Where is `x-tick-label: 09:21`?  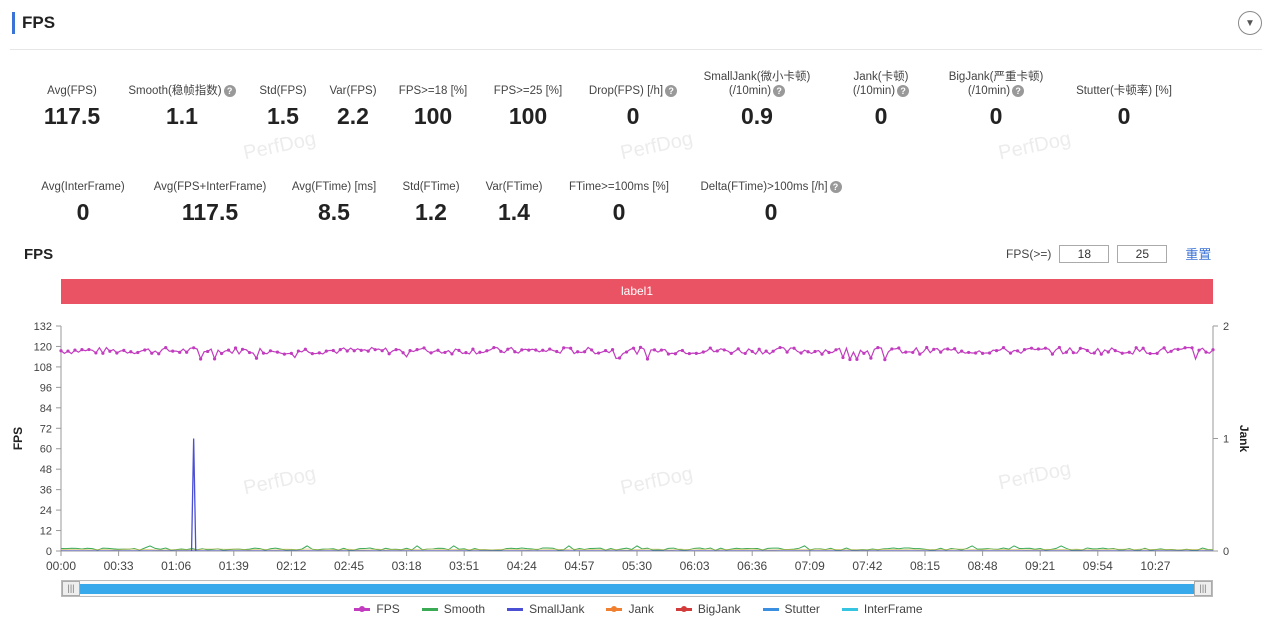
x-tick-label: 09:21 is located at coordinates (1040, 566).